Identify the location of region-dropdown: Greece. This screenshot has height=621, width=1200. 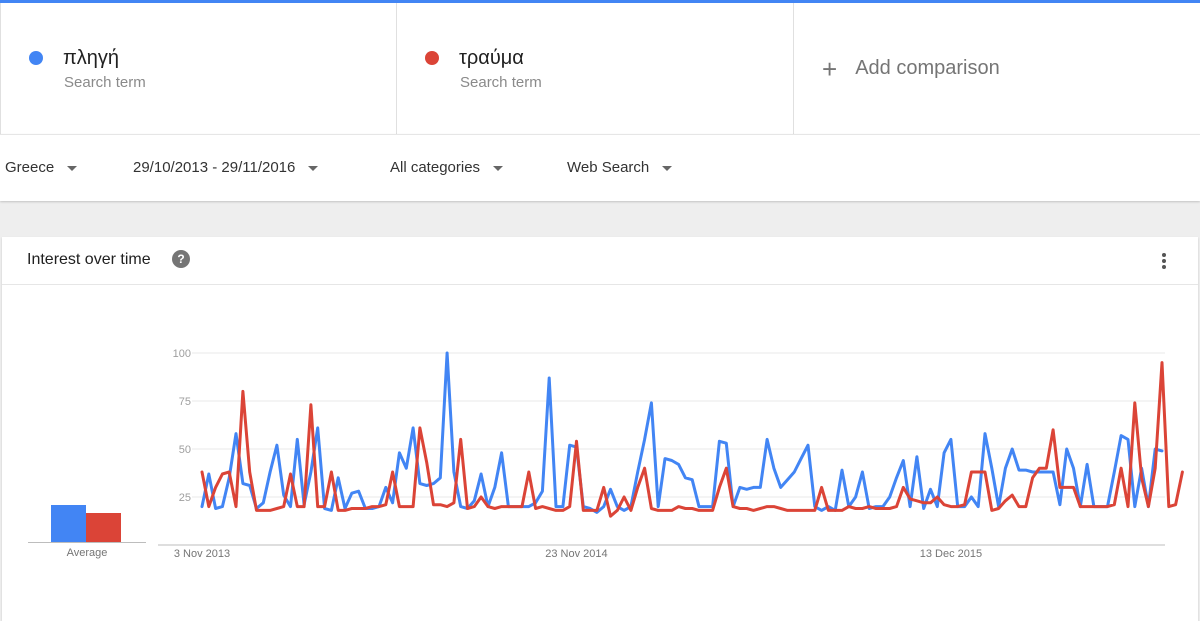
(41, 167).